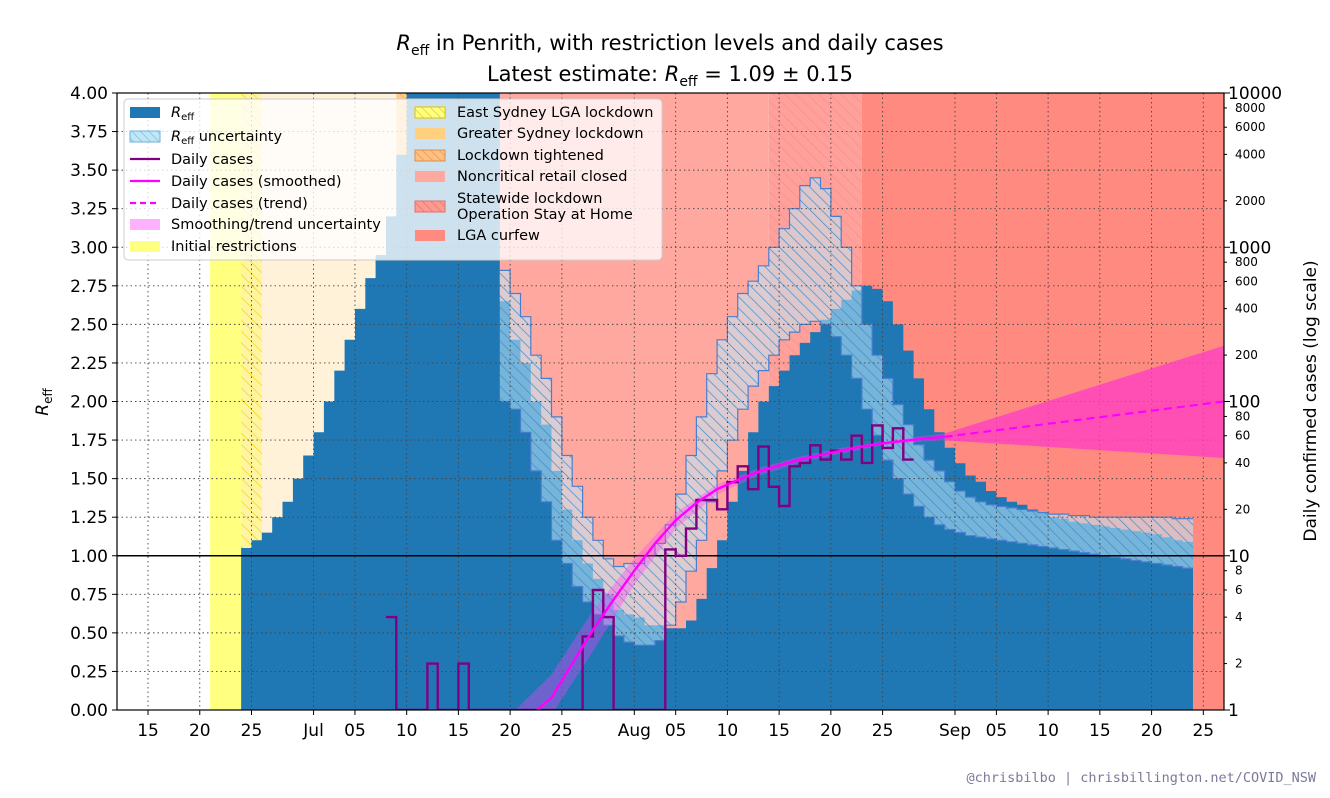  What do you see at coordinates (407, 731) in the screenshot?
I see `x-tick-label-5: 10` at bounding box center [407, 731].